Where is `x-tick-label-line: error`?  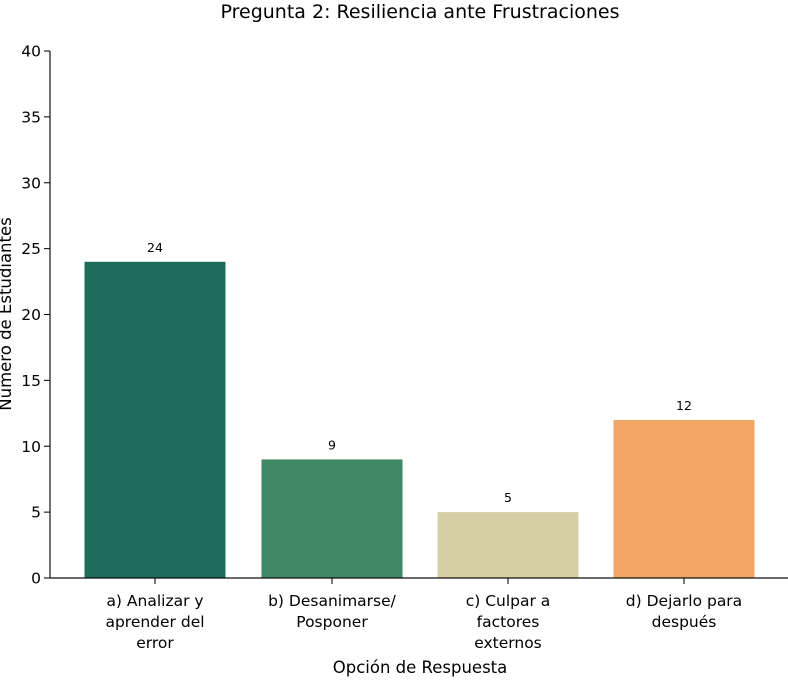 x-tick-label-line: error is located at coordinates (155, 643).